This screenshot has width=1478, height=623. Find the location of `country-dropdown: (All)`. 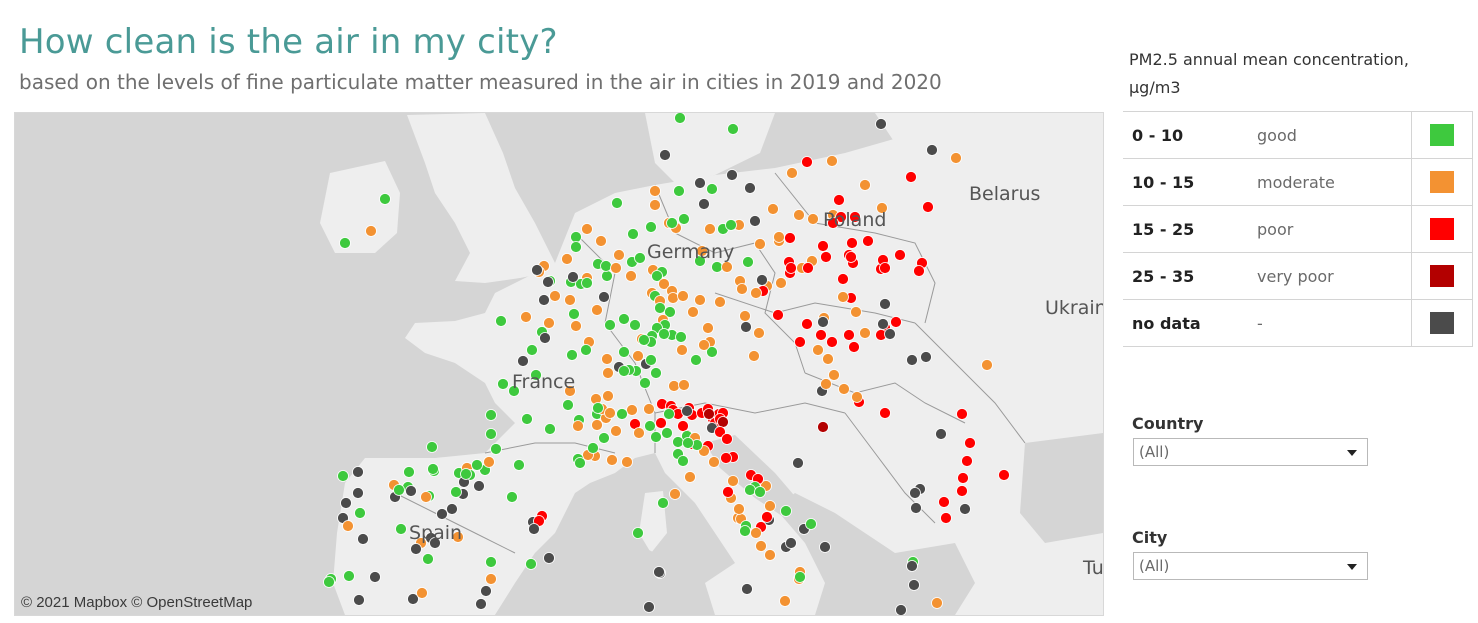

country-dropdown: (All) is located at coordinates (1250, 452).